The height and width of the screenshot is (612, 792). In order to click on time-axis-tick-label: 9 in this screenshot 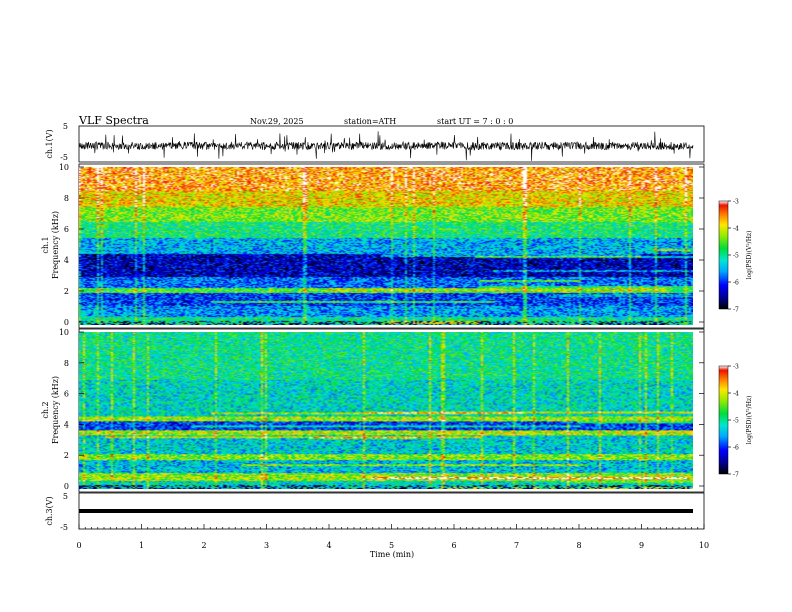, I will do `click(641, 545)`.